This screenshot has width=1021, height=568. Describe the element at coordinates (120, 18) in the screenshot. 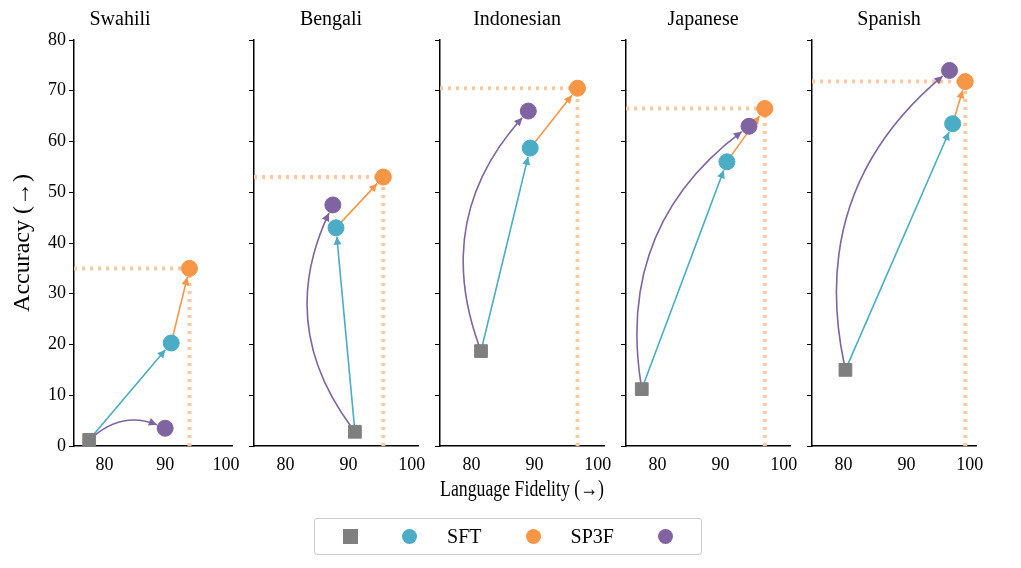

I see `chart-title: Swahili` at that location.